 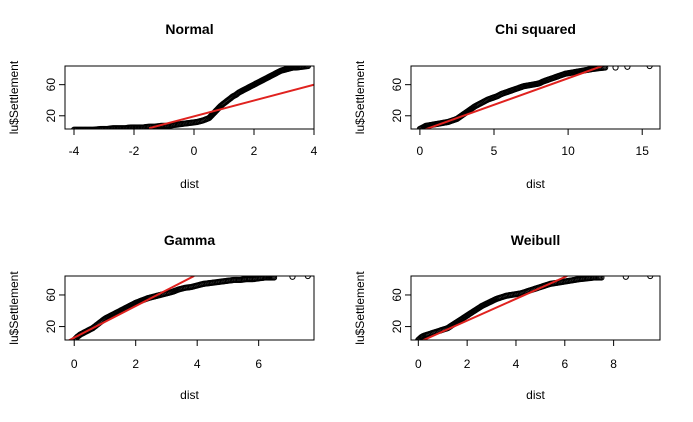 I want to click on x-tick-label: -2, so click(x=134, y=151).